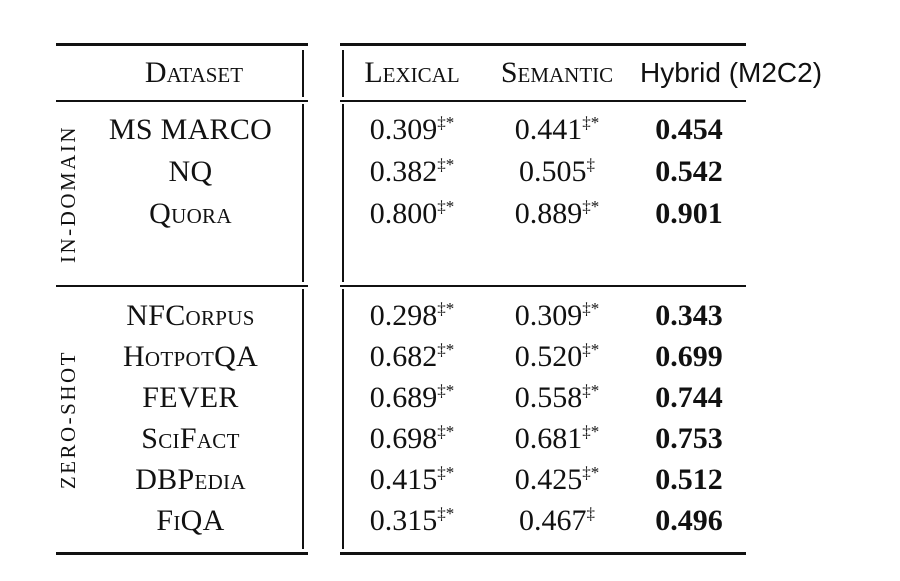 This screenshot has height=581, width=900. What do you see at coordinates (557, 479) in the screenshot?
I see `semantic-value: 0.425‡*` at bounding box center [557, 479].